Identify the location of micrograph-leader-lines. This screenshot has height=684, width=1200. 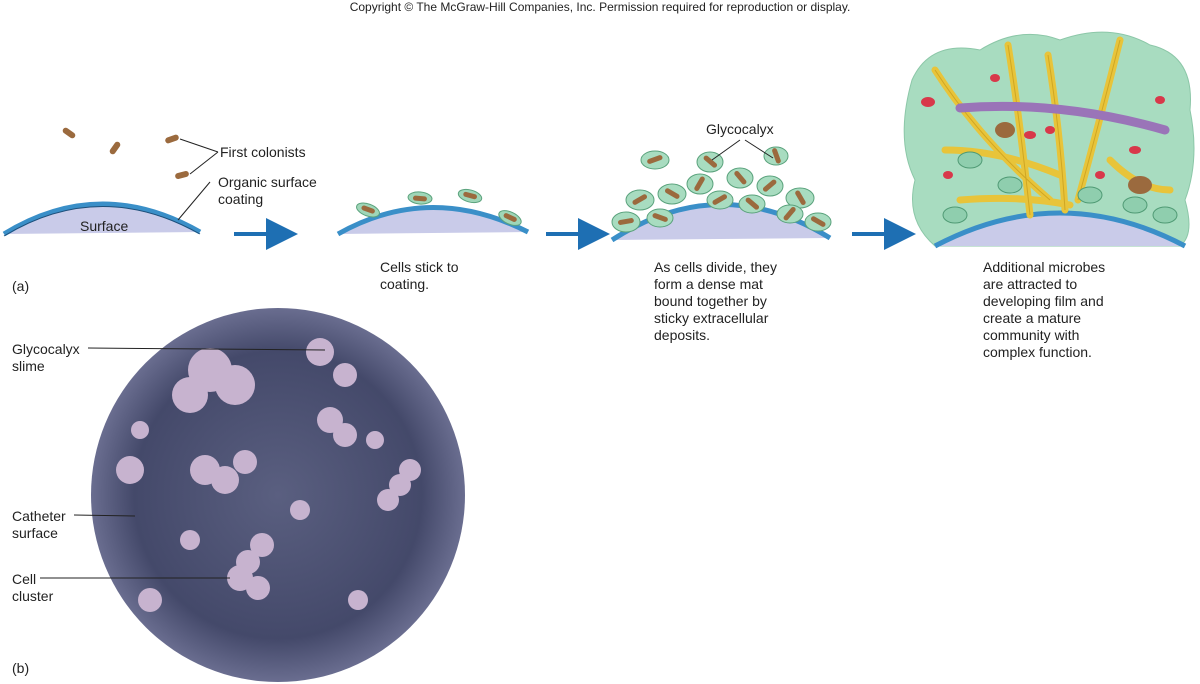
(183, 463).